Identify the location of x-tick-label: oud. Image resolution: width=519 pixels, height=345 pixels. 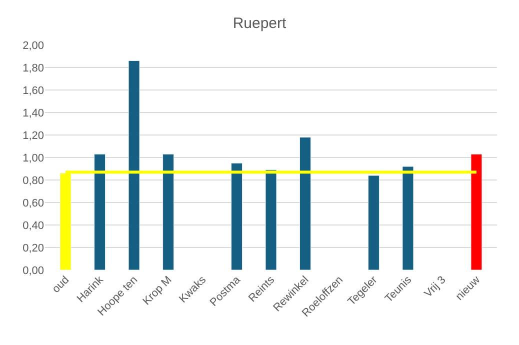
(61, 285).